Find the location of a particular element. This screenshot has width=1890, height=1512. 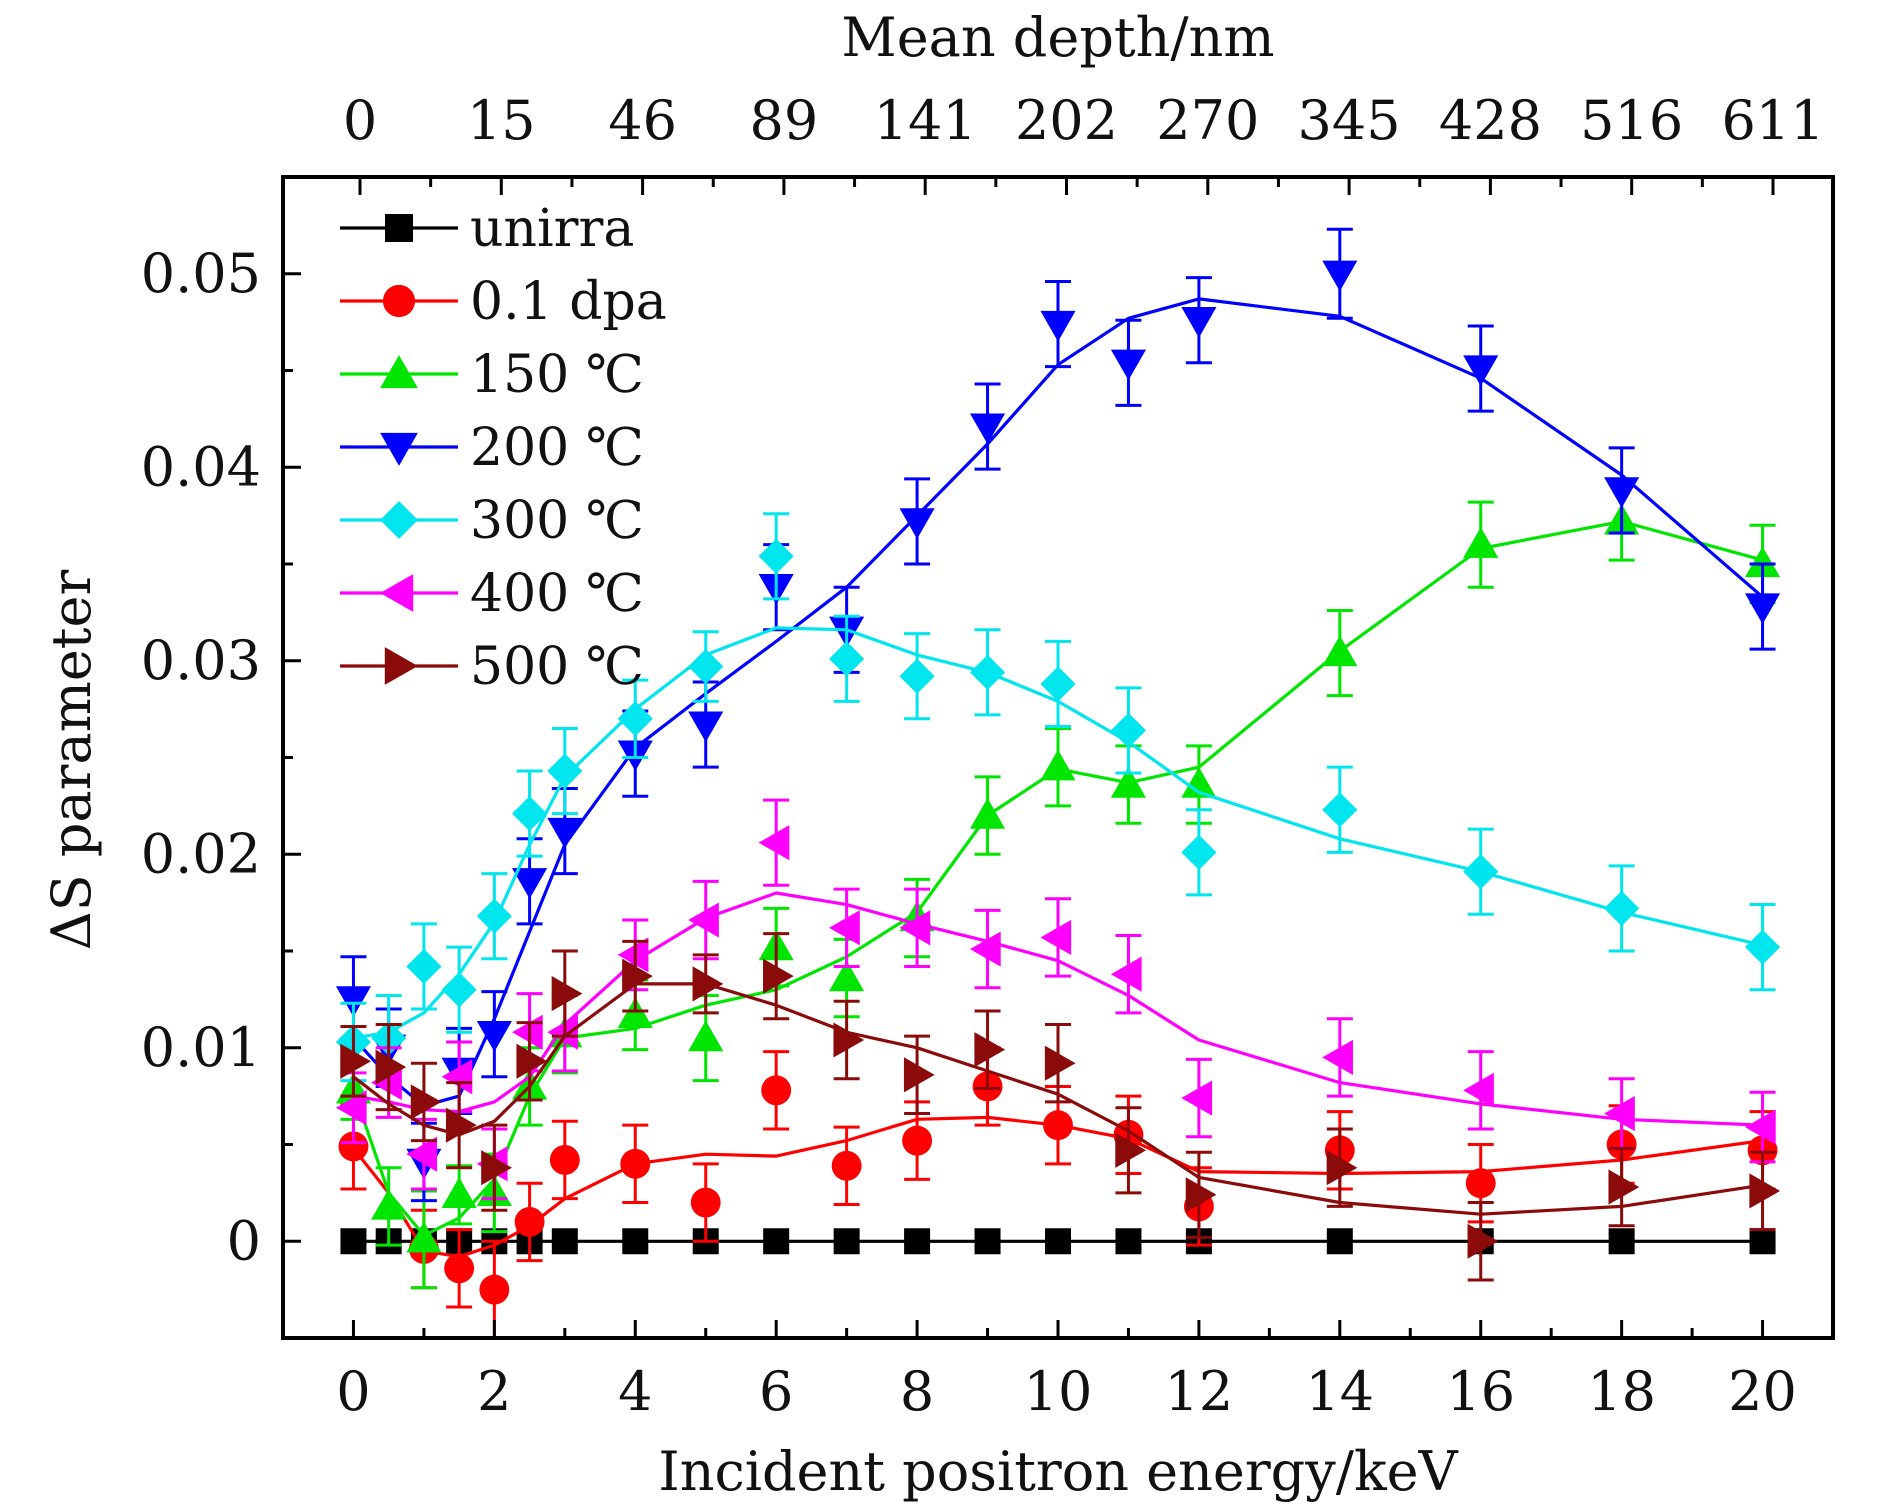

x-tick-label: 20 is located at coordinates (1762, 1391).